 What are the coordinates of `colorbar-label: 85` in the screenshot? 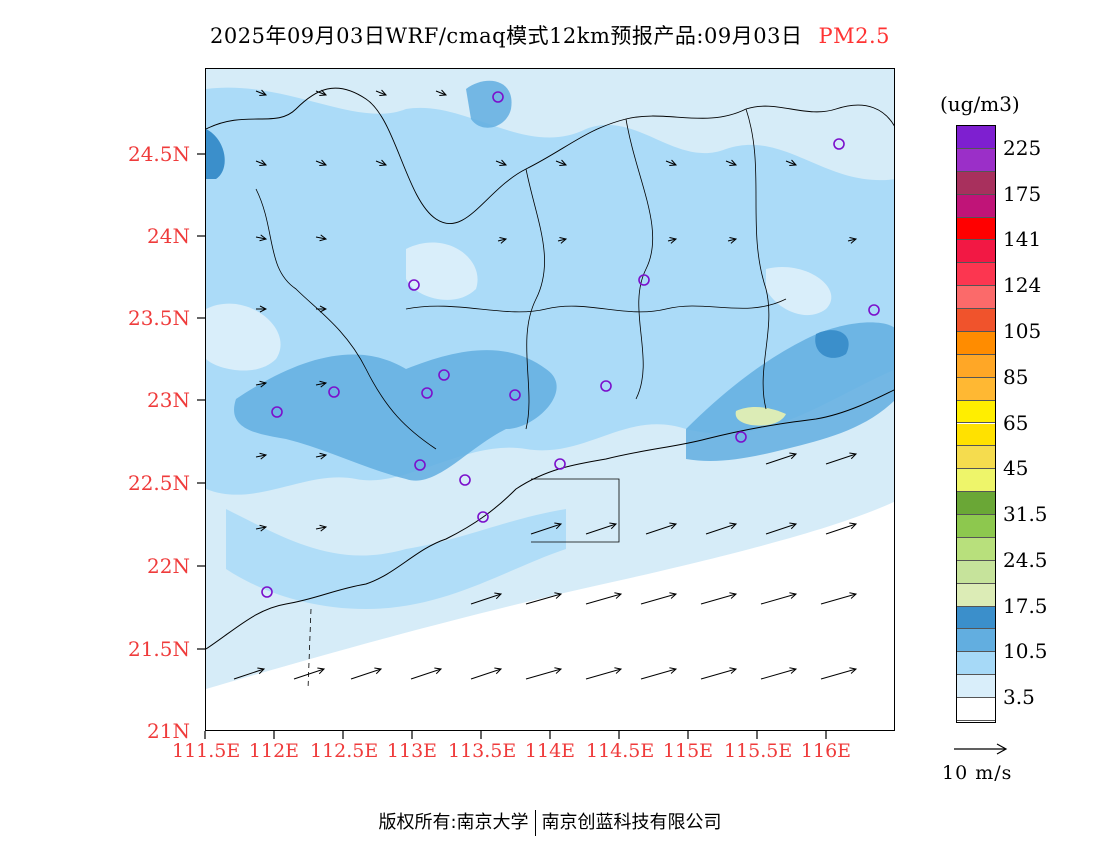 It's located at (1016, 376).